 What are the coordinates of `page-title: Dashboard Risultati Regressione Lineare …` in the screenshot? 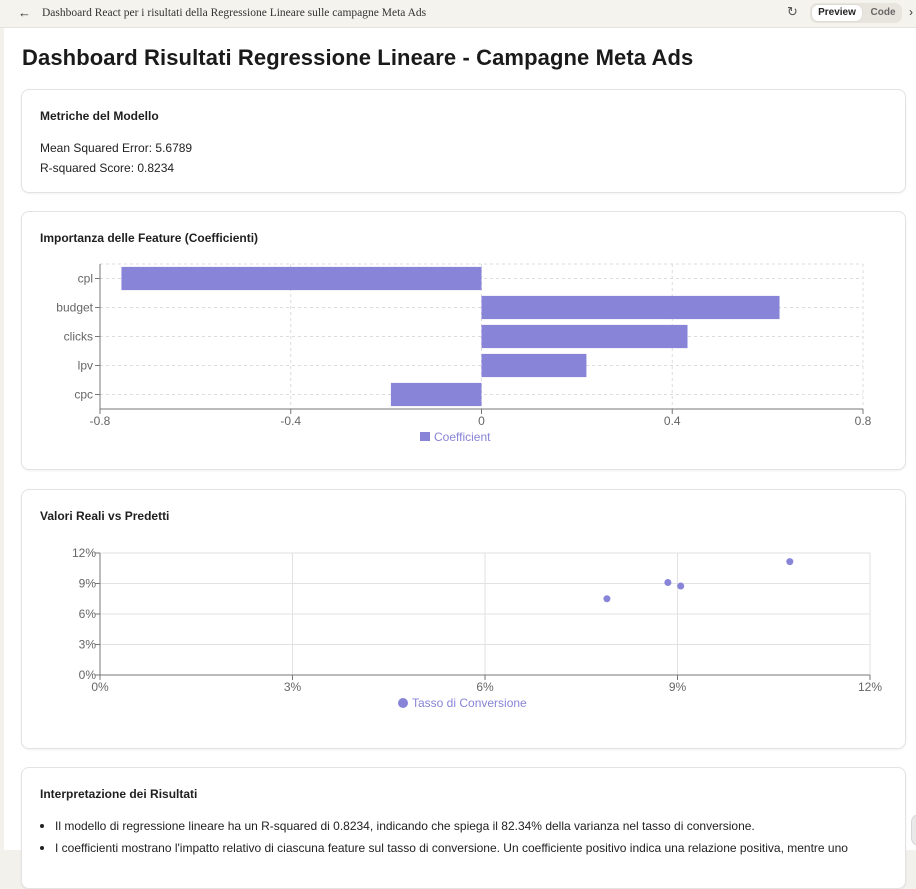 It's located at (358, 57).